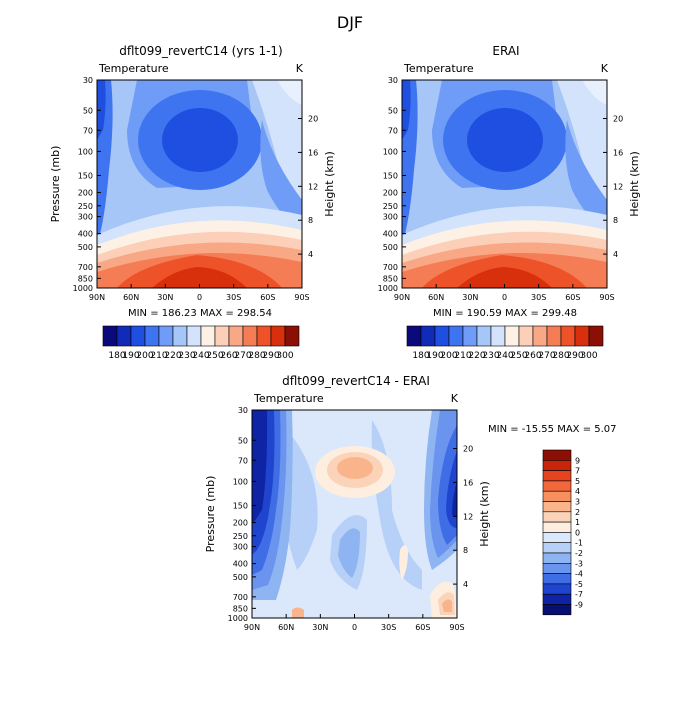 The image size is (700, 704). What do you see at coordinates (390, 151) in the screenshot?
I see `y-tick-label: 100` at bounding box center [390, 151].